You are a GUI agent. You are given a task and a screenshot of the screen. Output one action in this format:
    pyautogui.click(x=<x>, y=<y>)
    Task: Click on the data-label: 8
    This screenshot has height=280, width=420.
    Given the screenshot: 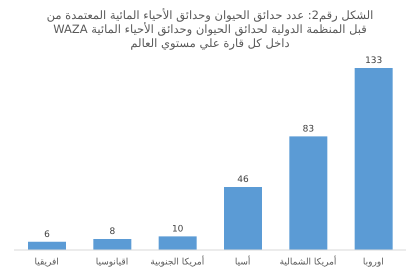 What is the action you would take?
    pyautogui.click(x=112, y=232)
    